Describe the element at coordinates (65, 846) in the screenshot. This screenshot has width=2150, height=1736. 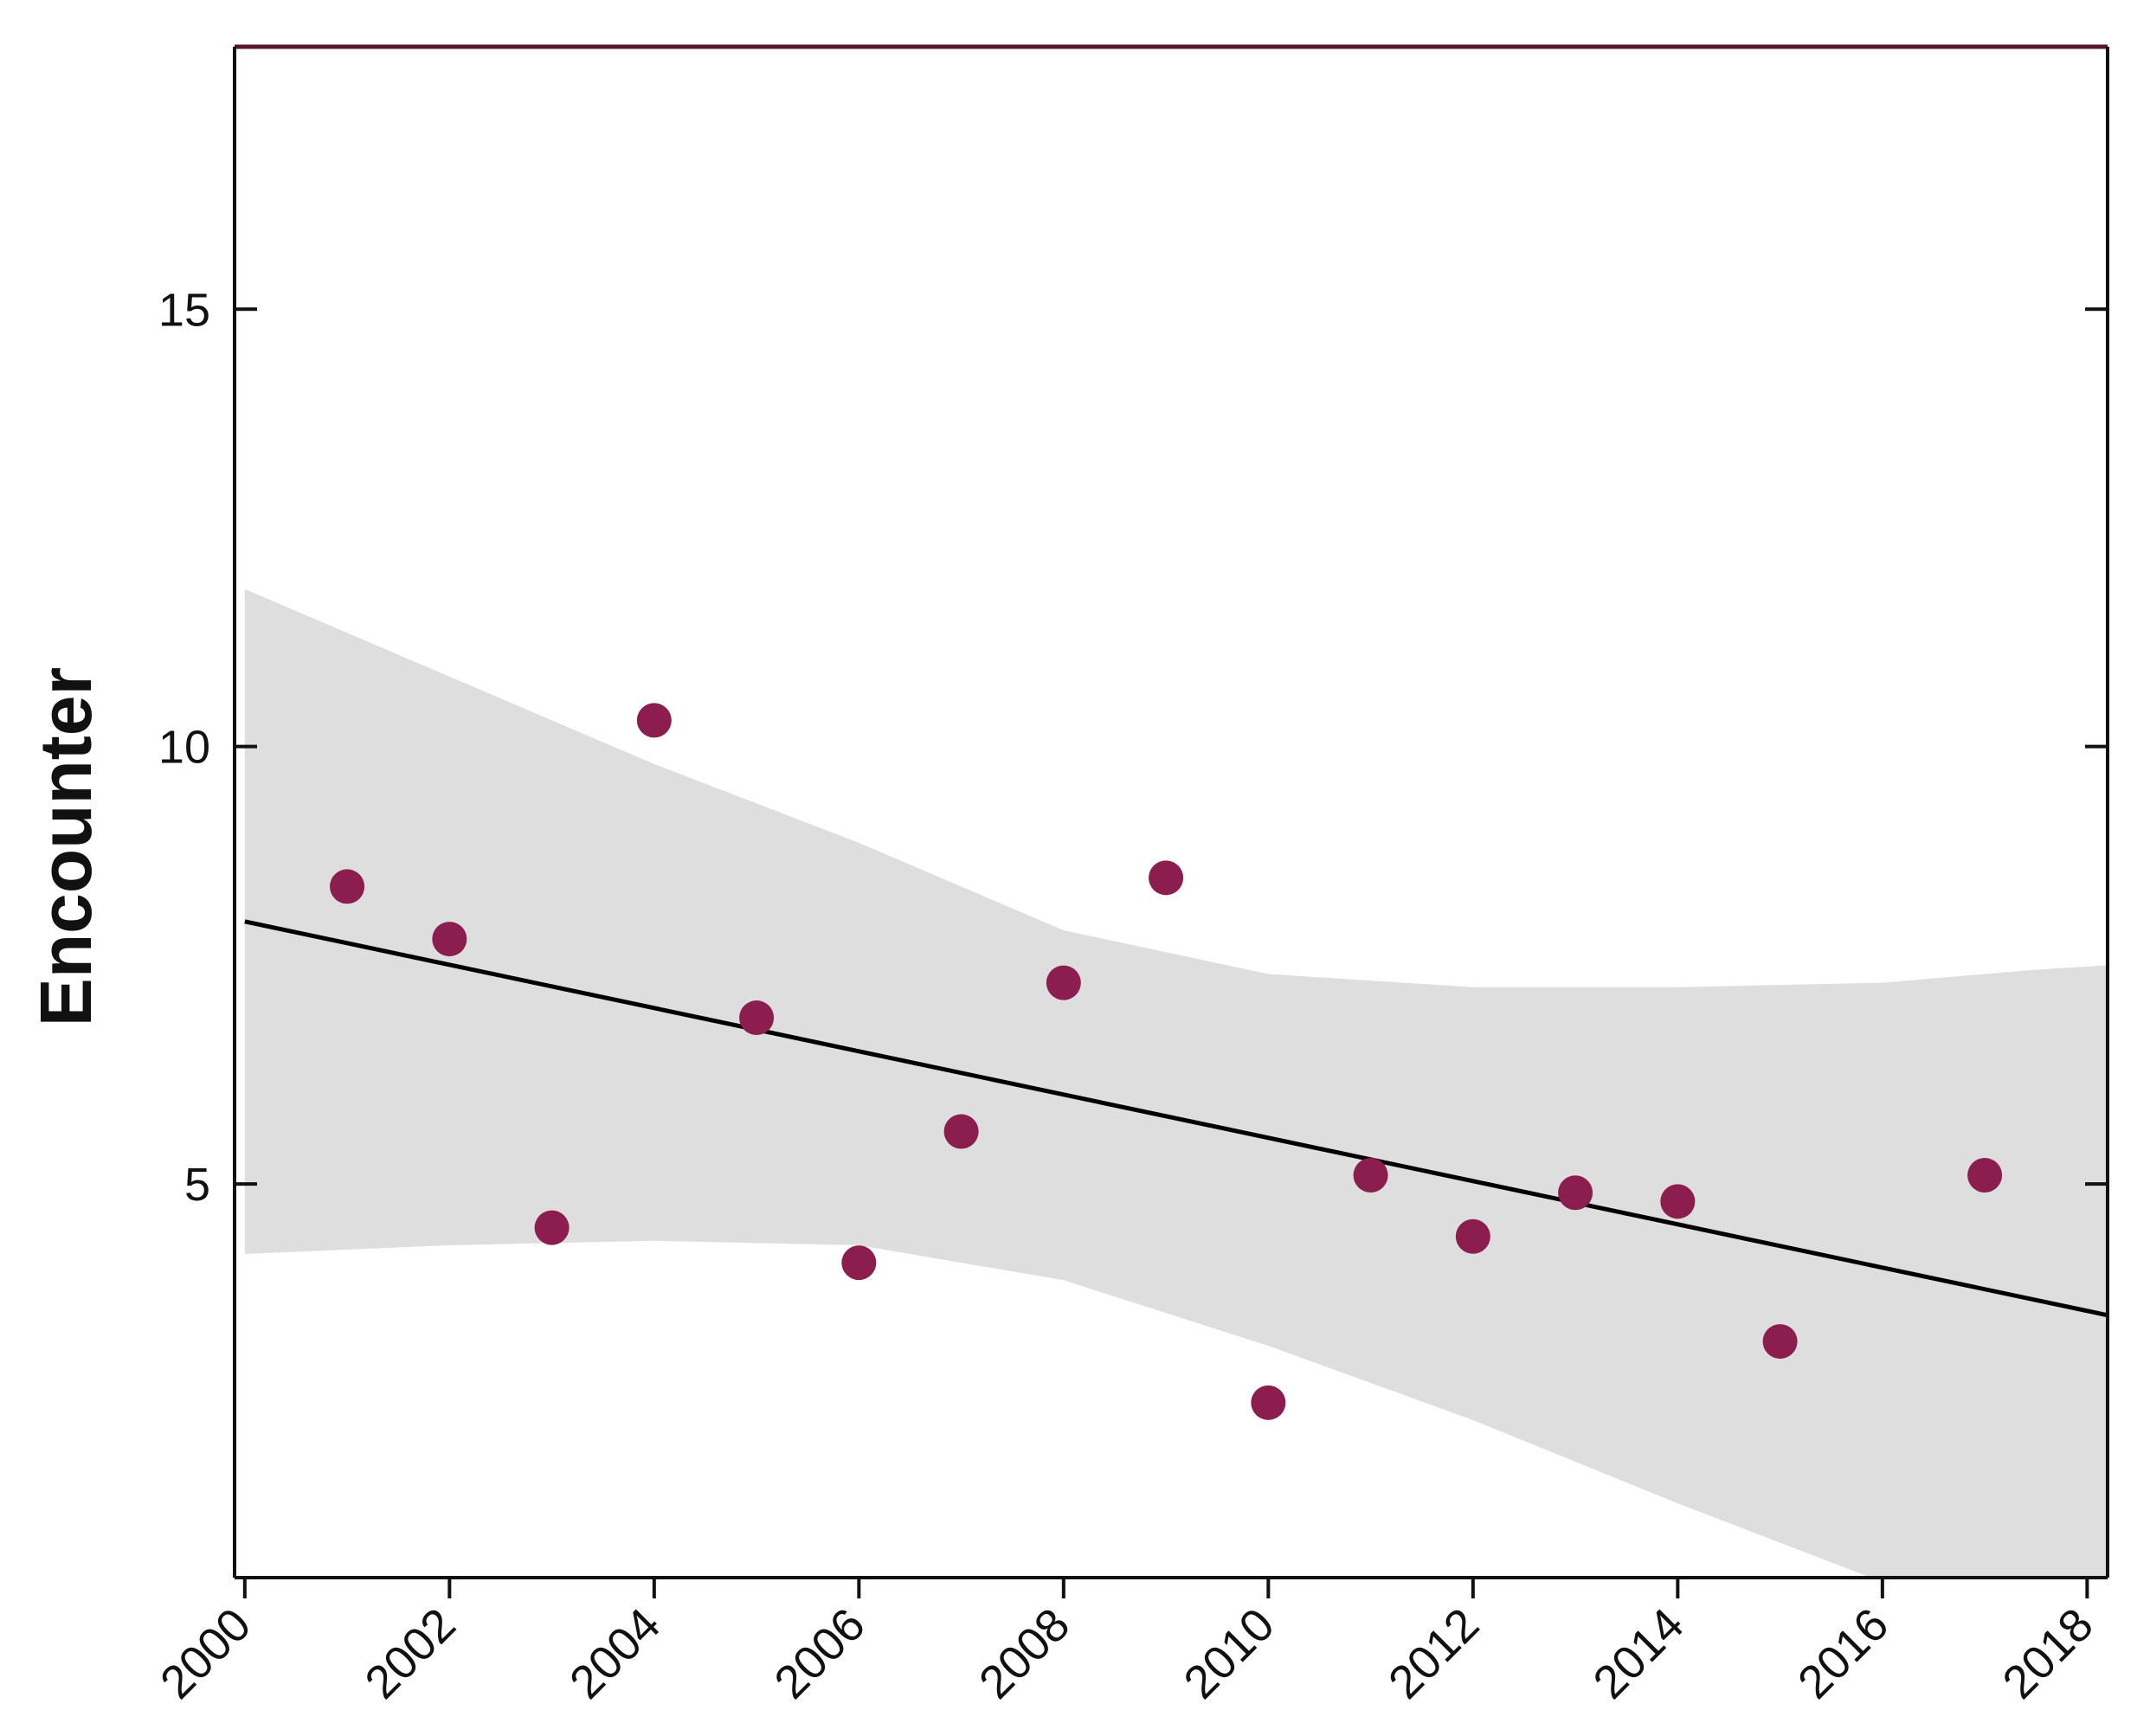
I see `y-axis-title: Encounter` at that location.